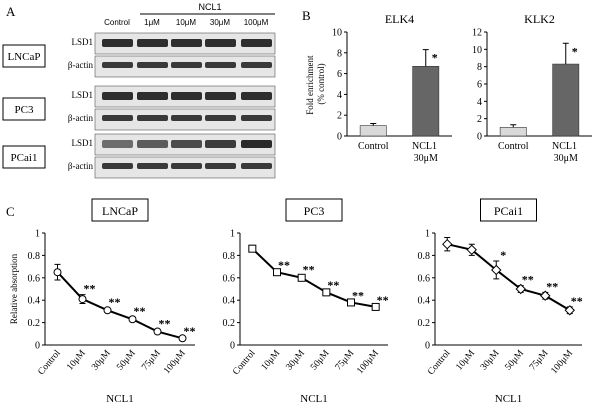  Describe the element at coordinates (466, 360) in the screenshot. I see `x-tick-label: 10μM` at that location.